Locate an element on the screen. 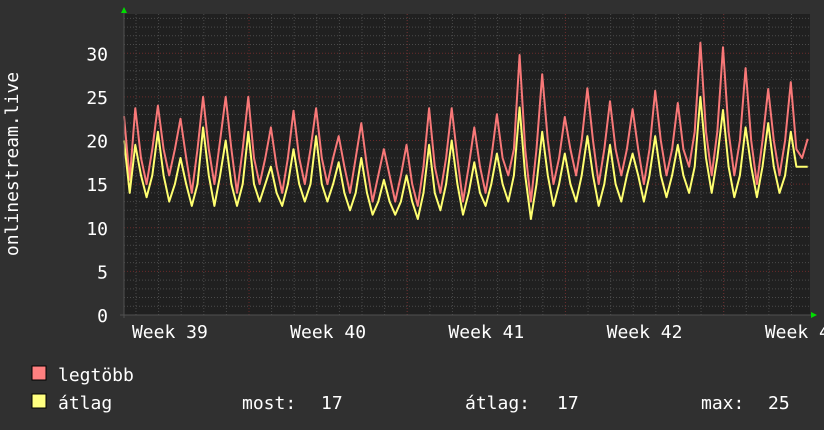 Image resolution: width=824 pixels, height=430 pixels. y-tick-label: 30 is located at coordinates (97, 54).